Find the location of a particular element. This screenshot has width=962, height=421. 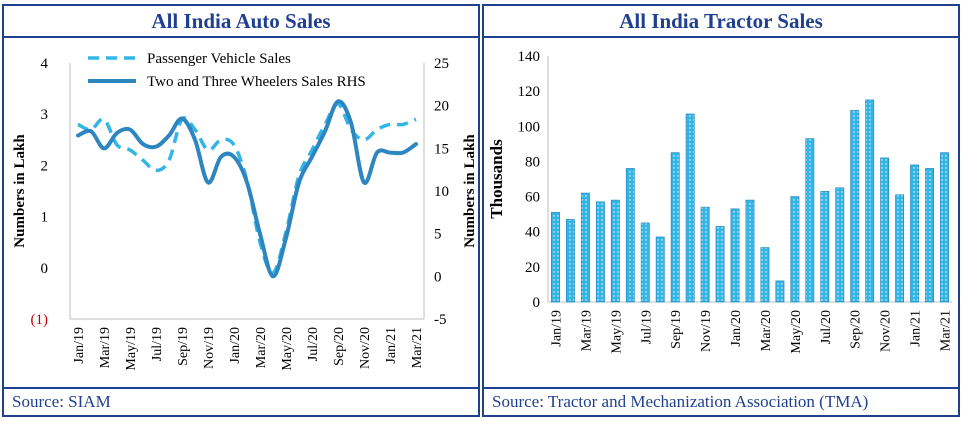

y-tick-label: 120 is located at coordinates (529, 92).